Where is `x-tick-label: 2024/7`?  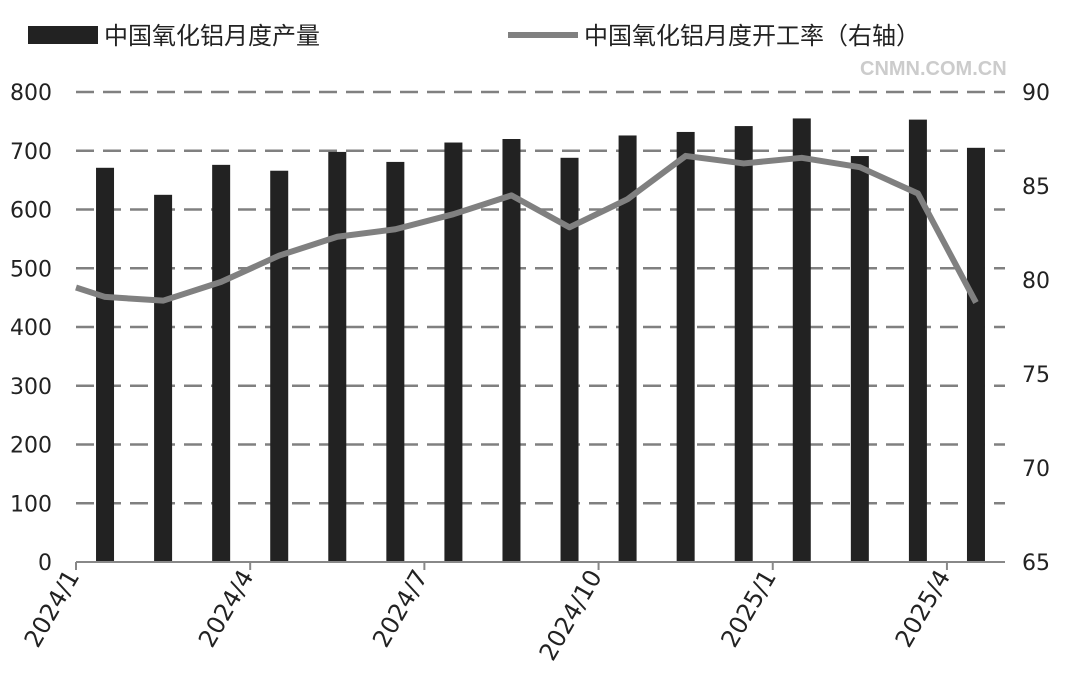
x-tick-label: 2024/7 is located at coordinates (400, 608).